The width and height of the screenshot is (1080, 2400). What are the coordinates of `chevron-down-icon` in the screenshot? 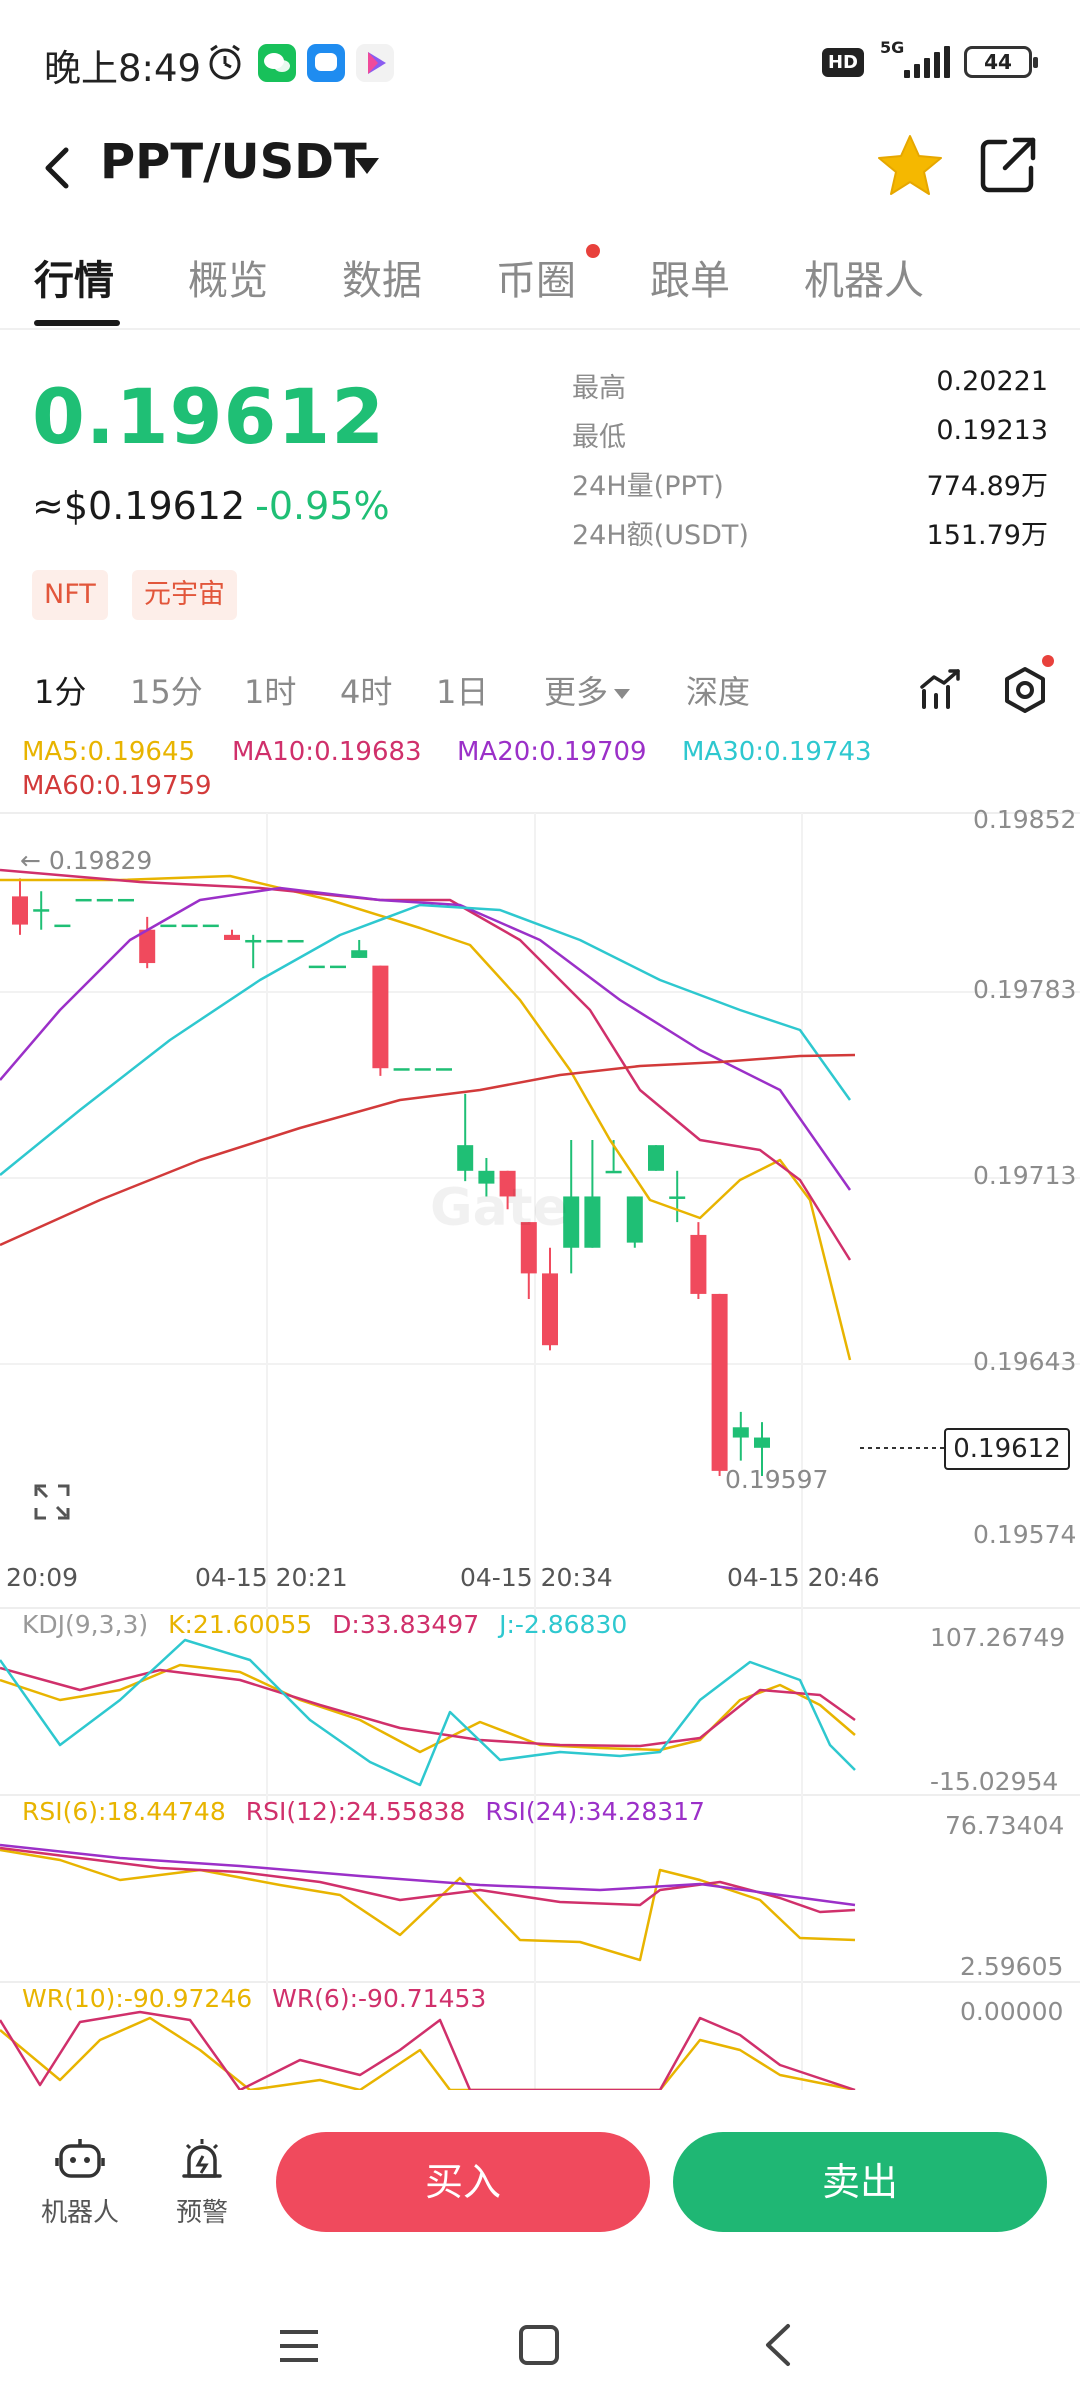 It's located at (622, 694).